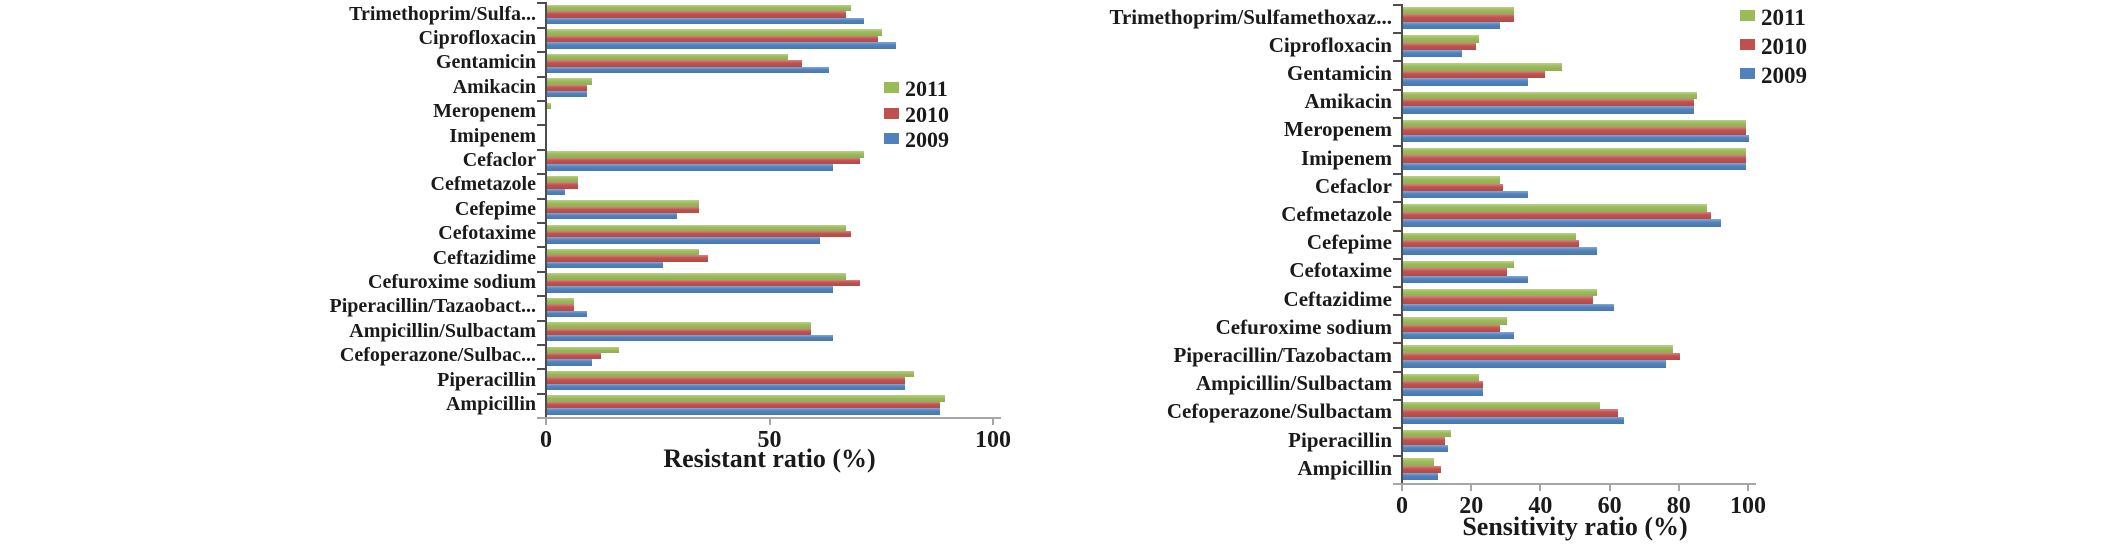 The image size is (2126, 547). What do you see at coordinates (1538, 349) in the screenshot?
I see `bar-2011-Piperacillin/Tazobactam` at bounding box center [1538, 349].